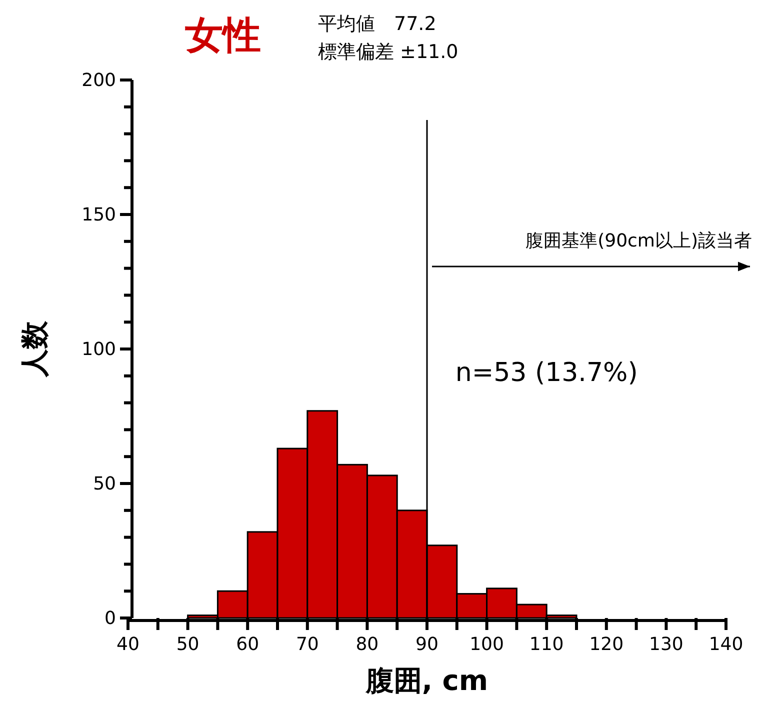 The image size is (770, 706). I want to click on annotation: n=53 (13.7%), so click(546, 373).